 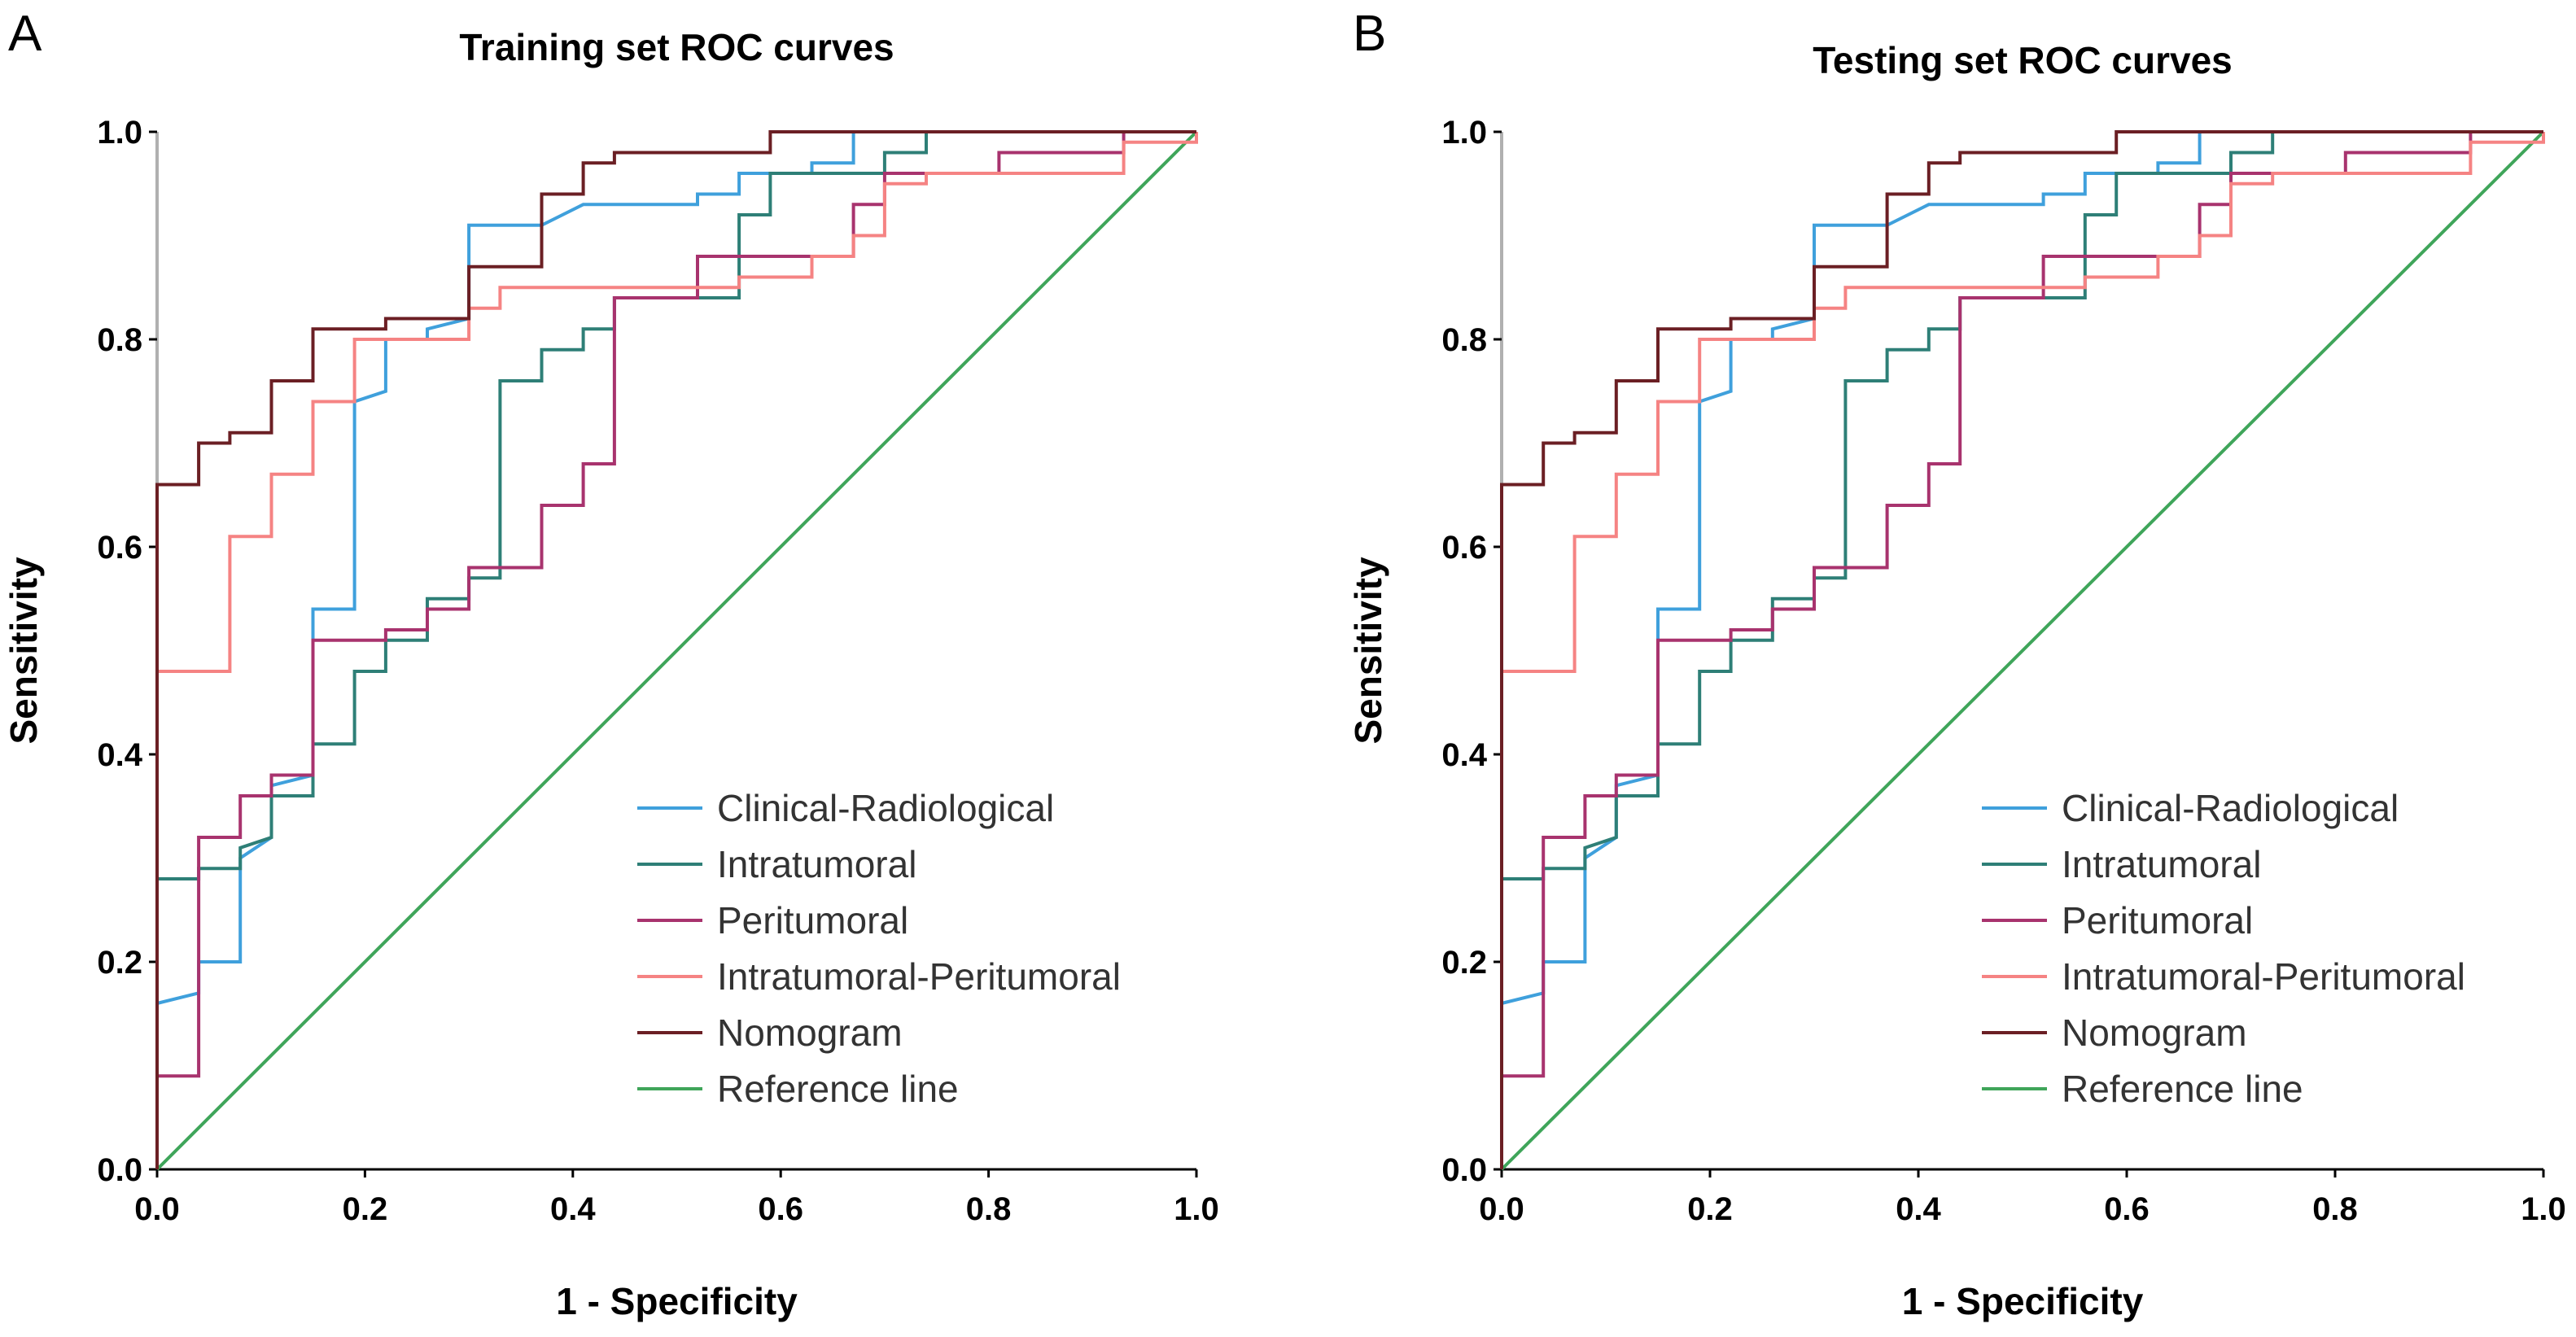 What do you see at coordinates (2023, 60) in the screenshot?
I see `chart-title: Testing set ROC curves` at bounding box center [2023, 60].